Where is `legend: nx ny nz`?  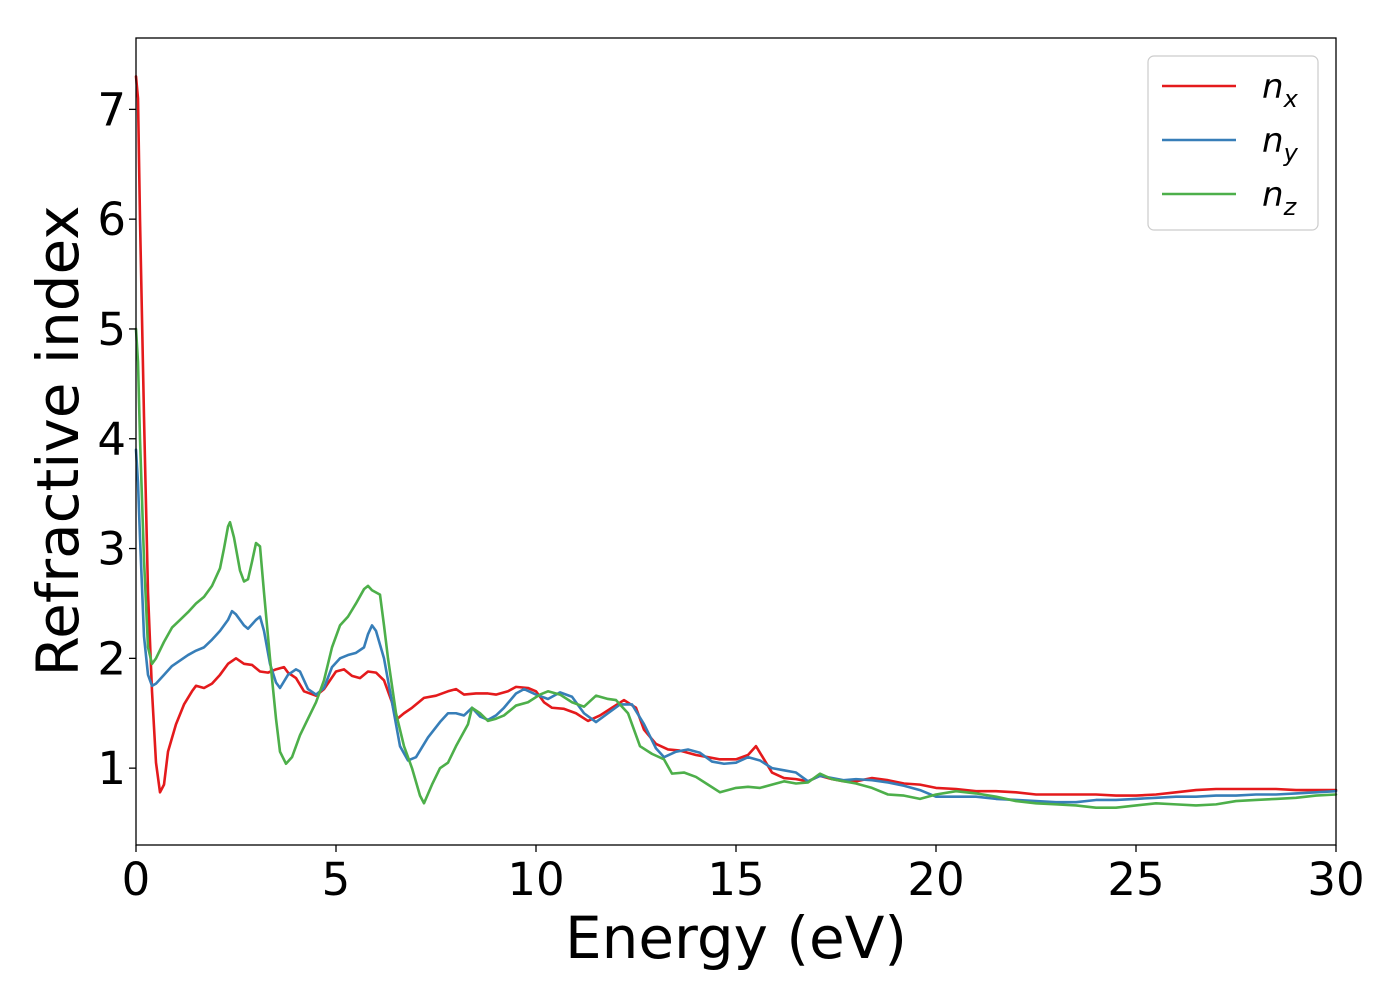 legend: nx ny nz is located at coordinates (1233, 143).